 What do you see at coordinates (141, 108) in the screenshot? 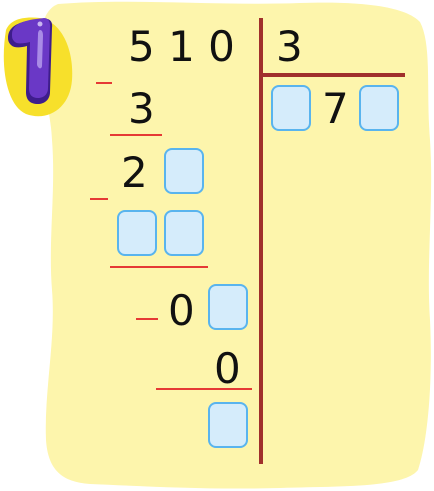
I see `subtrahend-1: 3` at bounding box center [141, 108].